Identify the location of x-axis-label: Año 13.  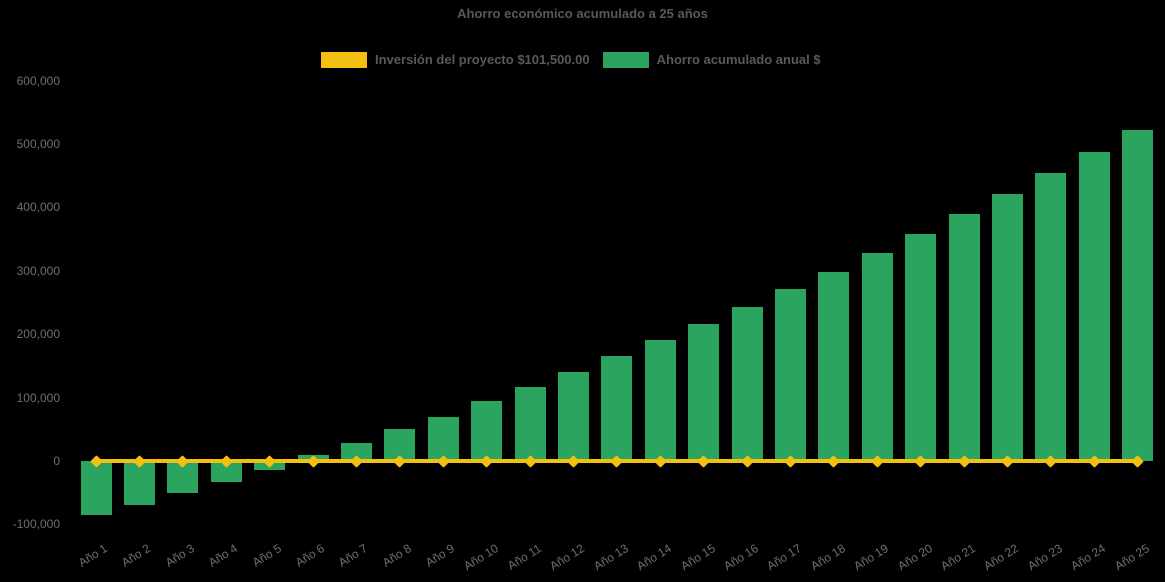
(611, 557).